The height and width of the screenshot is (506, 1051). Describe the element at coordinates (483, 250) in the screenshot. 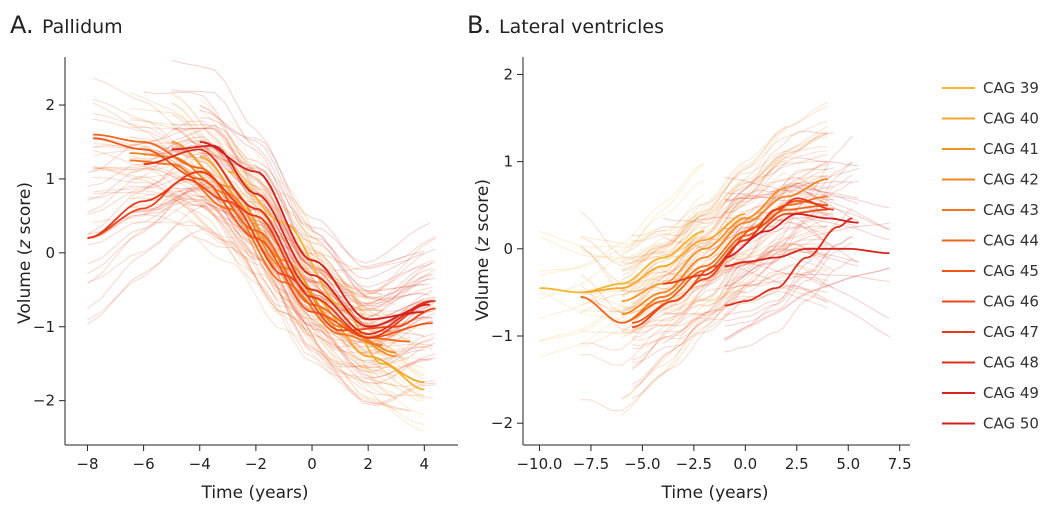

I see `panel-b-y-axis-label: Volume (z score)` at that location.